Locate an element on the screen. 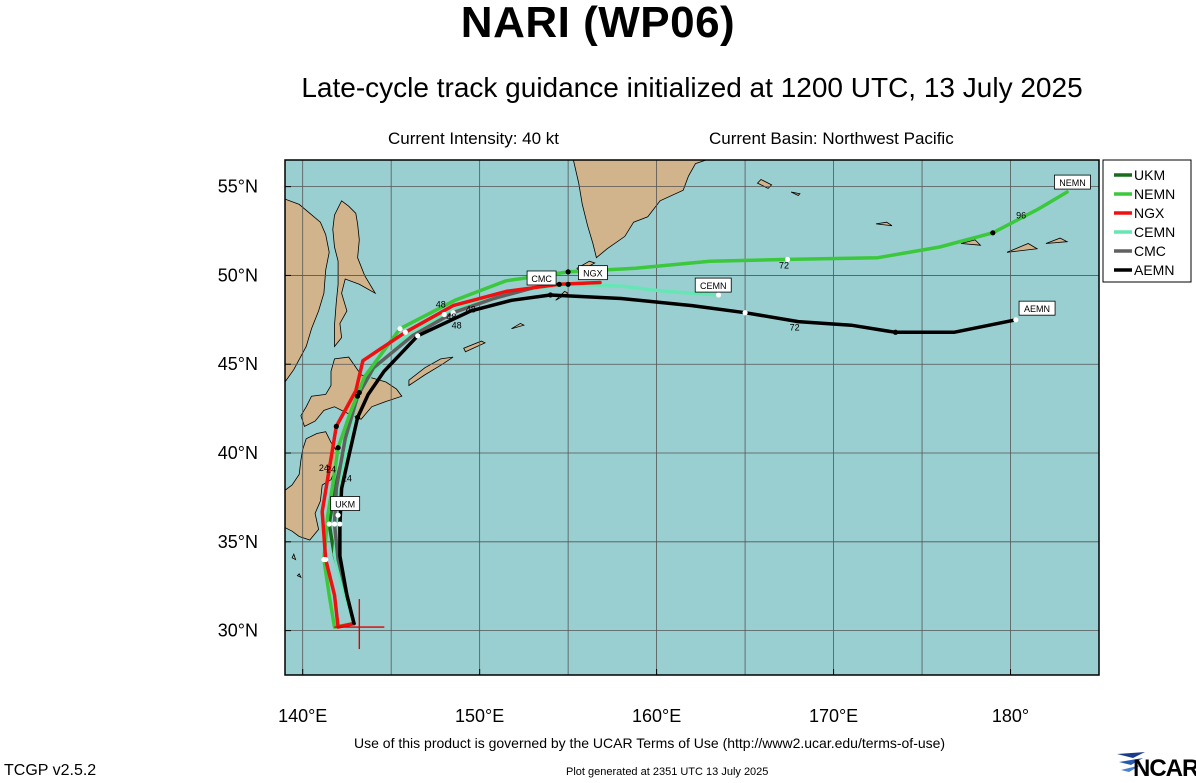 This screenshot has height=783, width=1196. lat-tick-label: 50°N is located at coordinates (238, 275).